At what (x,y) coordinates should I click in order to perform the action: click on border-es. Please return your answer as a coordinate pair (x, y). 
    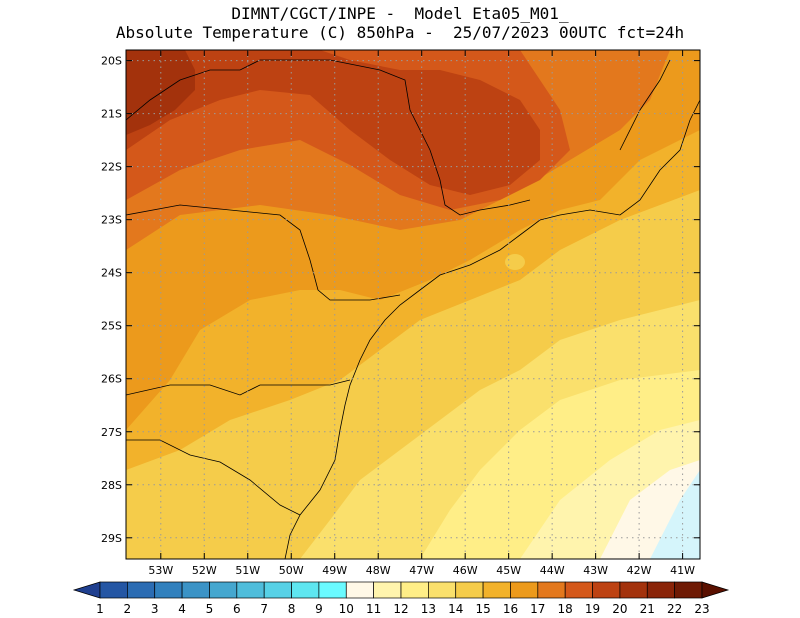
    Looking at the image, I should click on (645, 105).